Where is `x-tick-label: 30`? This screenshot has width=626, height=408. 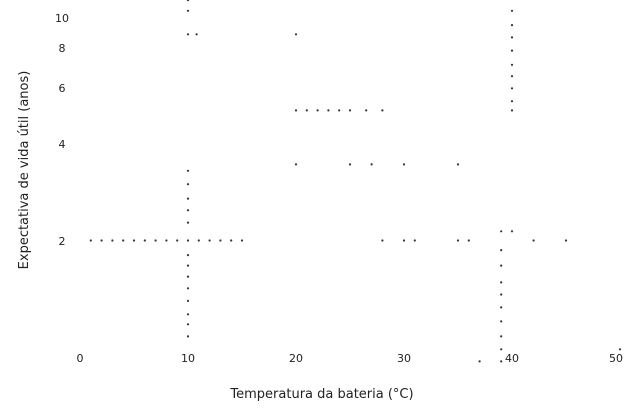 x-tick-label: 30 is located at coordinates (404, 358).